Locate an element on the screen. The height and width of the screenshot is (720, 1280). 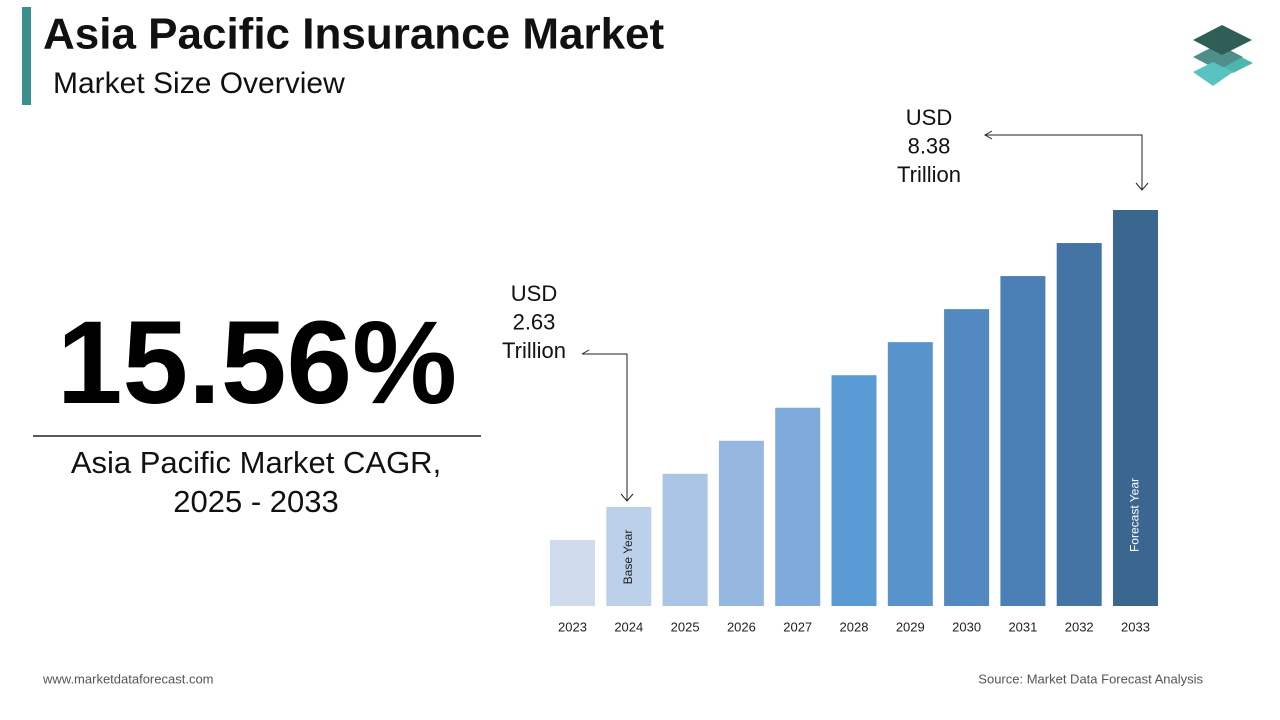
logo is located at coordinates (1223, 55).